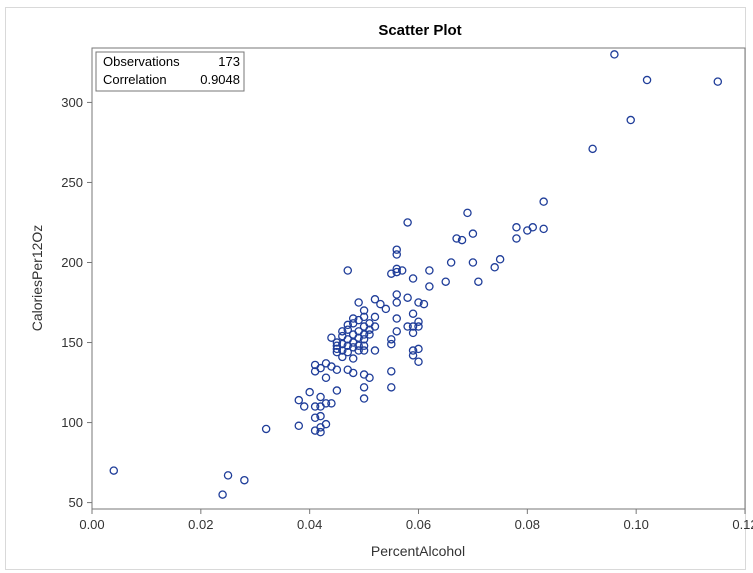 The image size is (753, 573). What do you see at coordinates (72, 182) in the screenshot?
I see `y-tick-label: 250` at bounding box center [72, 182].